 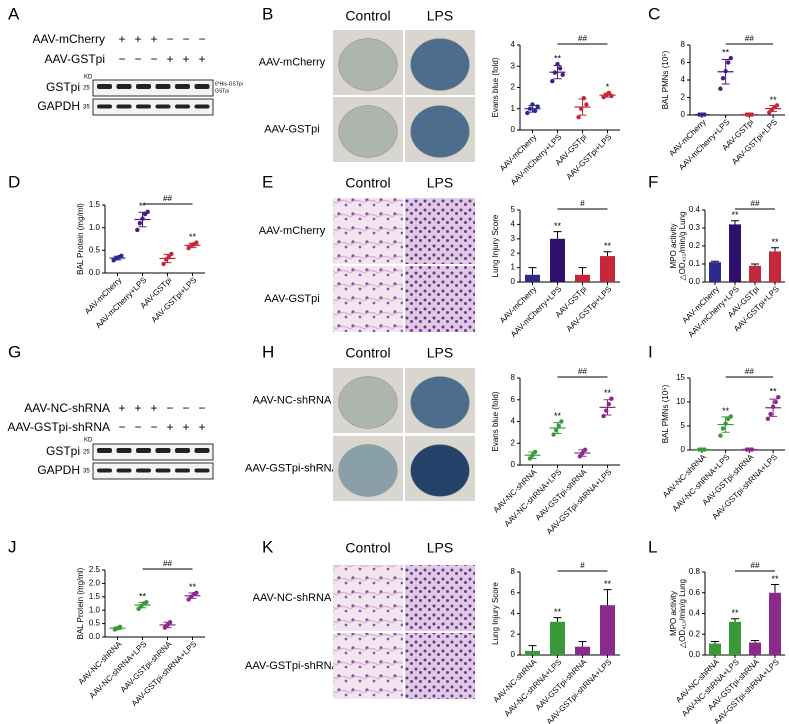 What do you see at coordinates (80, 603) in the screenshot?
I see `y-axis-label: BAL Protein (mg/ml)` at bounding box center [80, 603].